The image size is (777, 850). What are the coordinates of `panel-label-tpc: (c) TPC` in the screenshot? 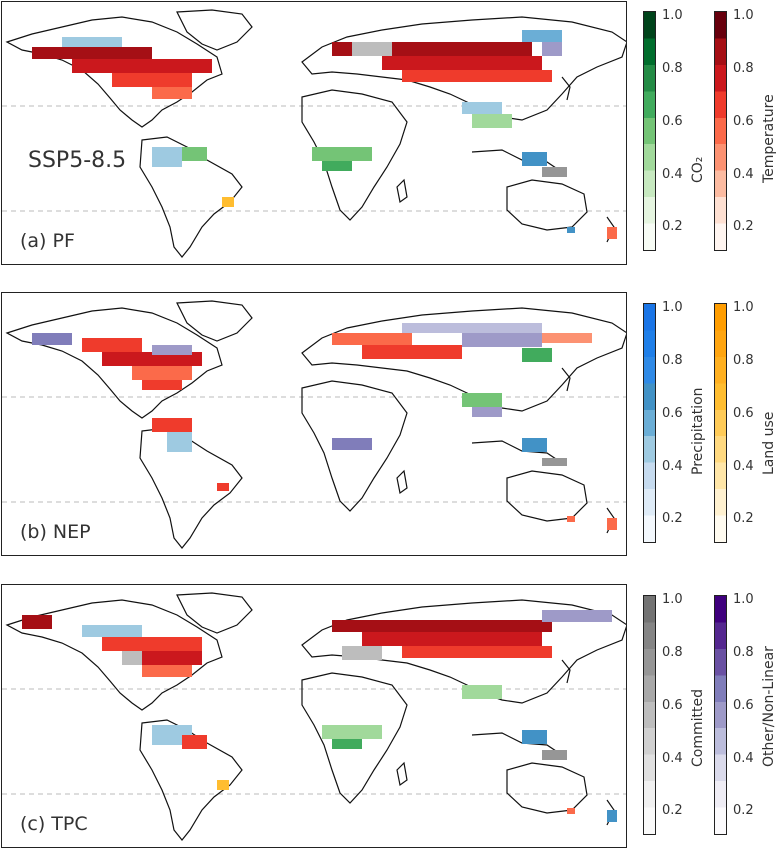 It's located at (54, 824).